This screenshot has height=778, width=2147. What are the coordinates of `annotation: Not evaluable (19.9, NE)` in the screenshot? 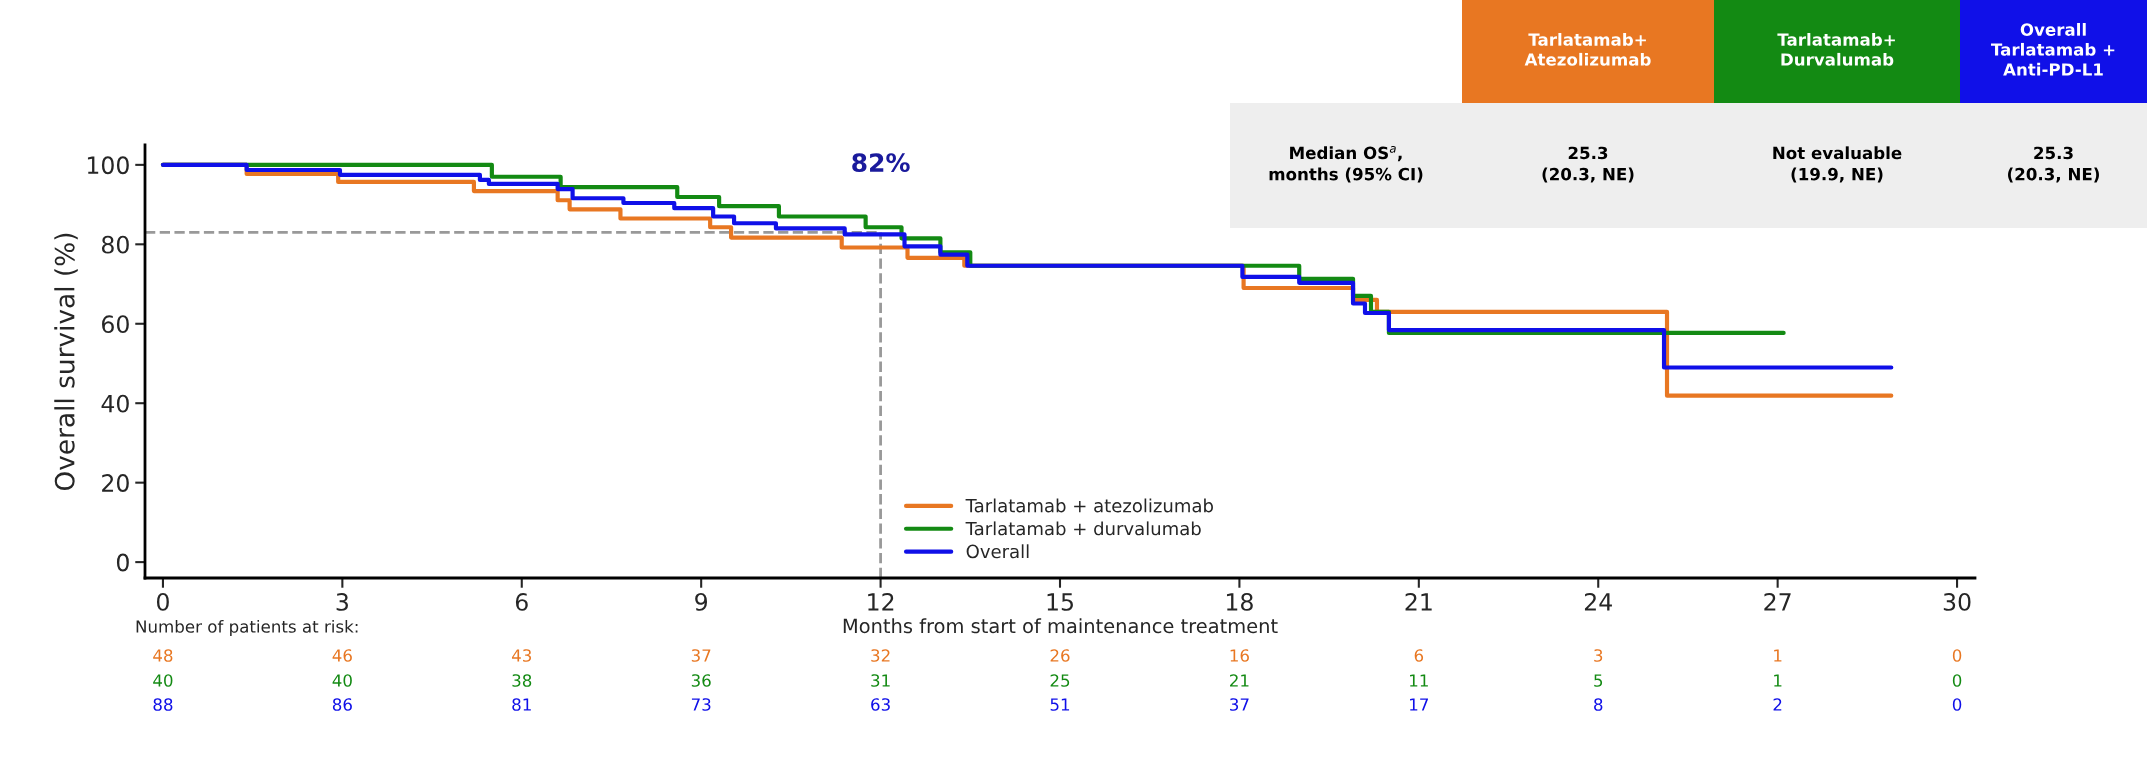 It's located at (1837, 164).